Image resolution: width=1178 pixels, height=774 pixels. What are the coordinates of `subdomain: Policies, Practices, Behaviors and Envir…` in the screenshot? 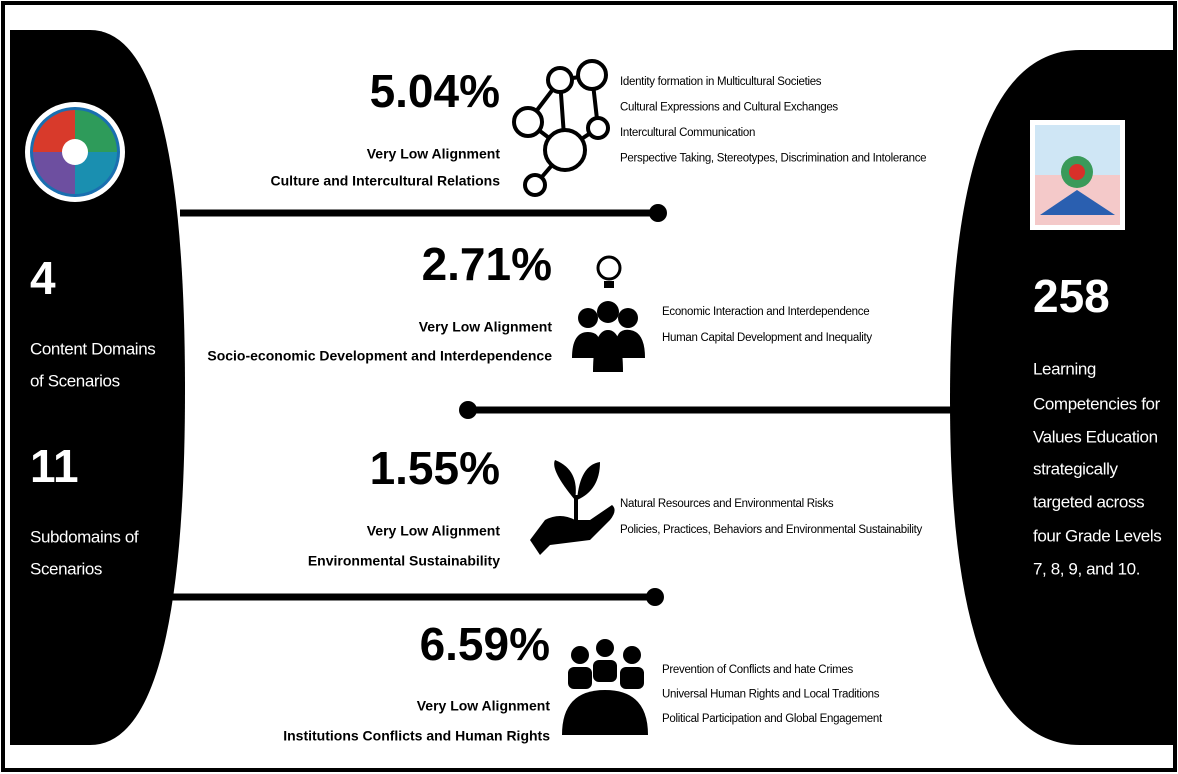 It's located at (771, 530).